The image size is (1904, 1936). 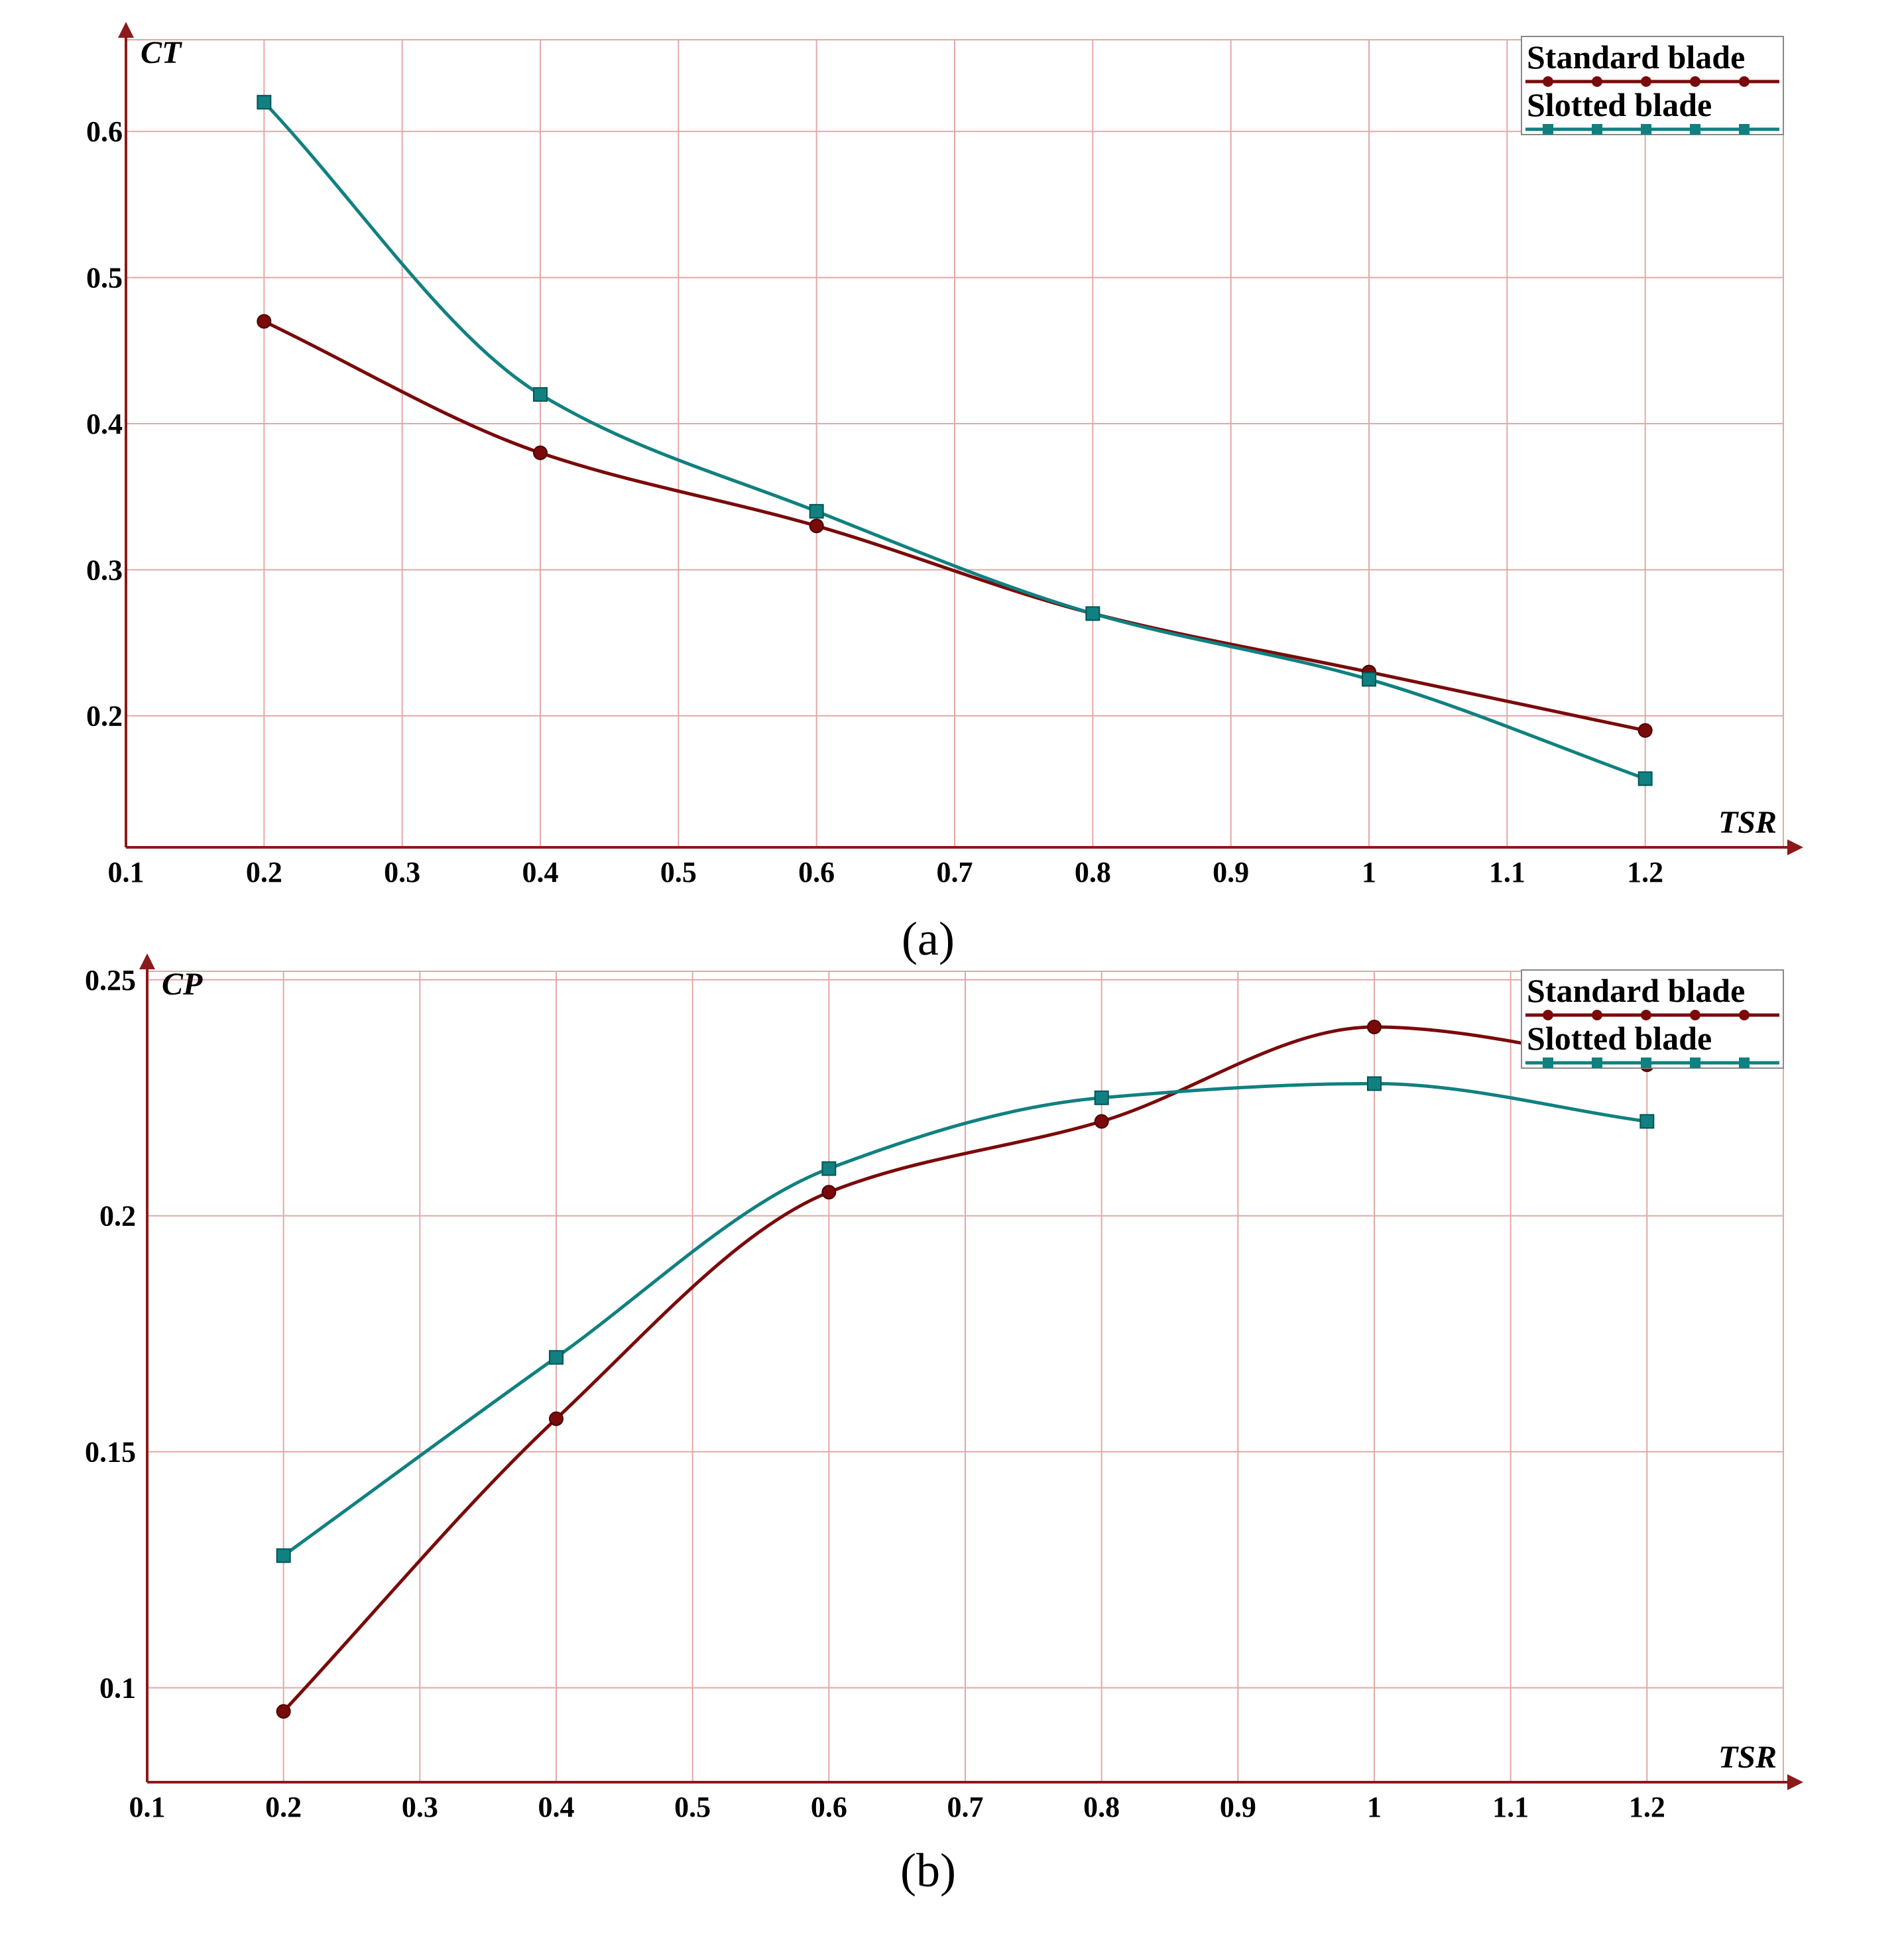 What do you see at coordinates (104, 424) in the screenshot?
I see `y-tick-label: 0.4` at bounding box center [104, 424].